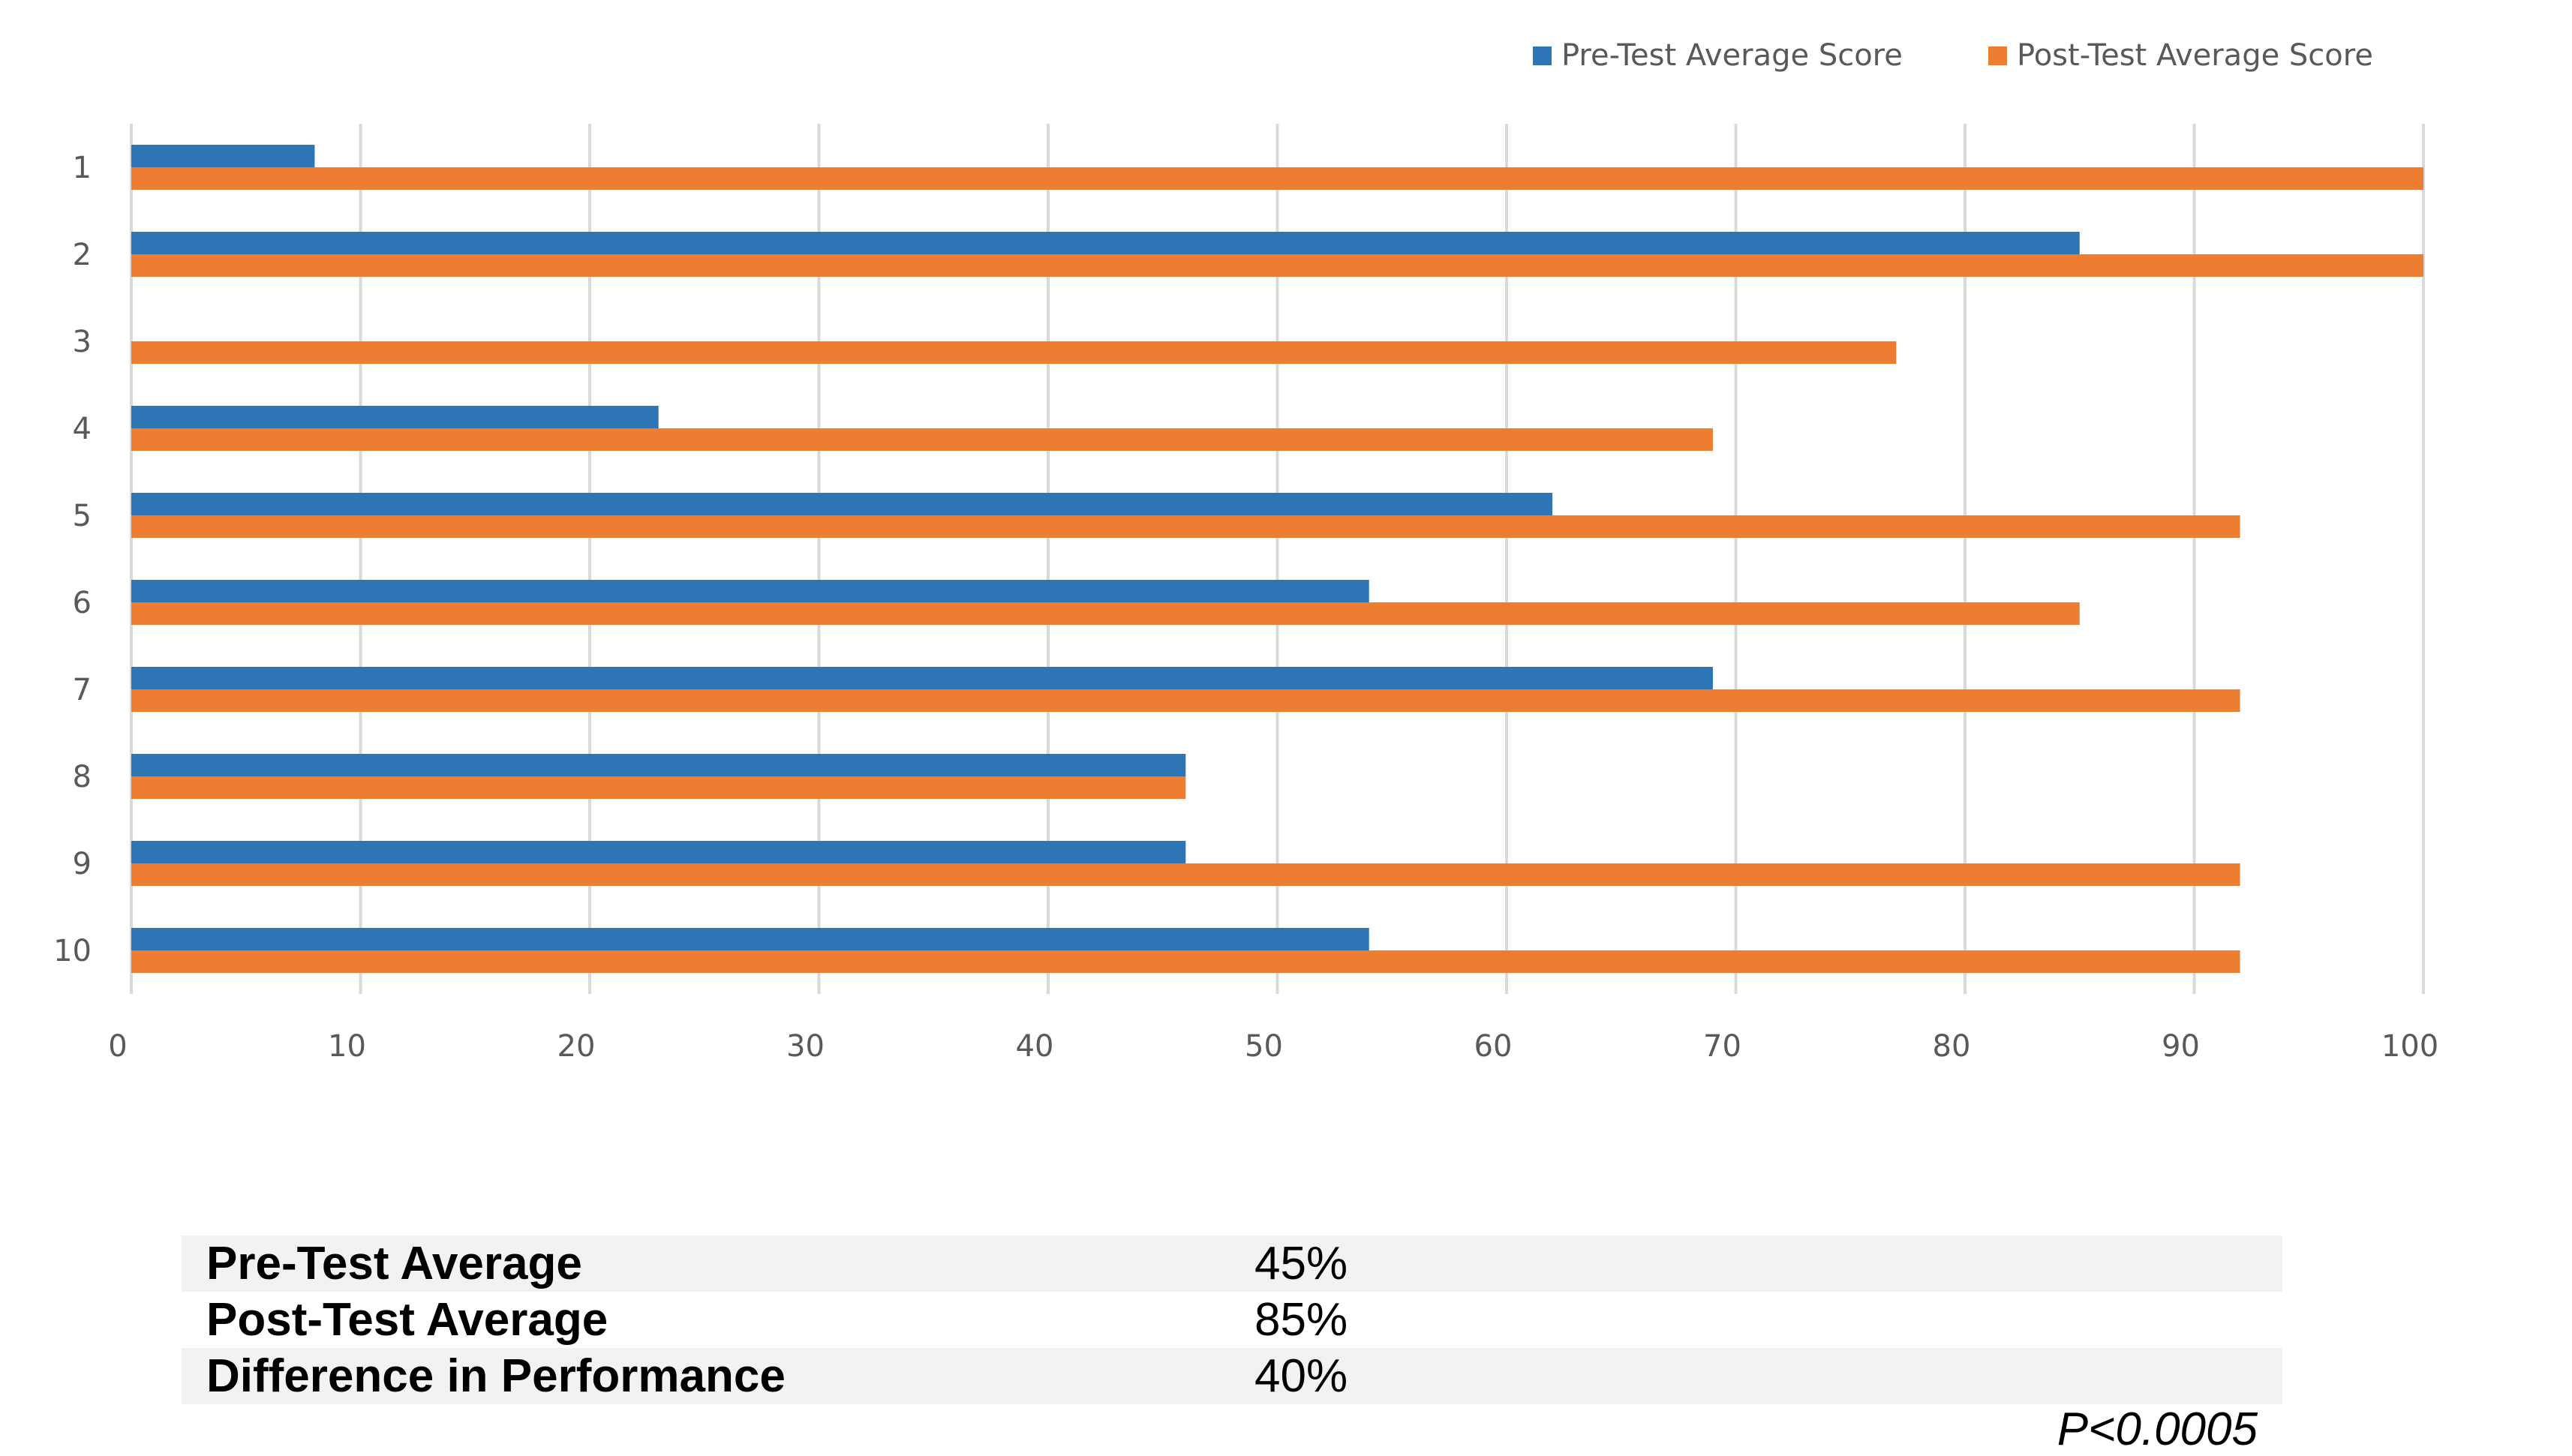  Describe the element at coordinates (82, 429) in the screenshot. I see `y-tick-label: 4` at that location.